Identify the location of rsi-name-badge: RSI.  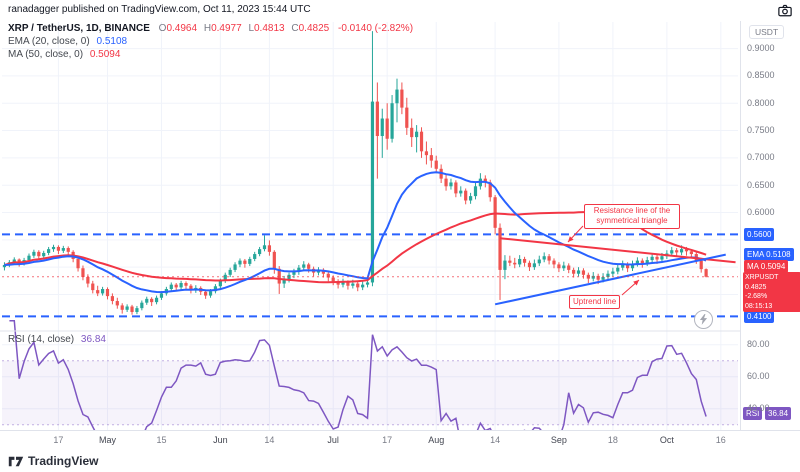
(753, 413).